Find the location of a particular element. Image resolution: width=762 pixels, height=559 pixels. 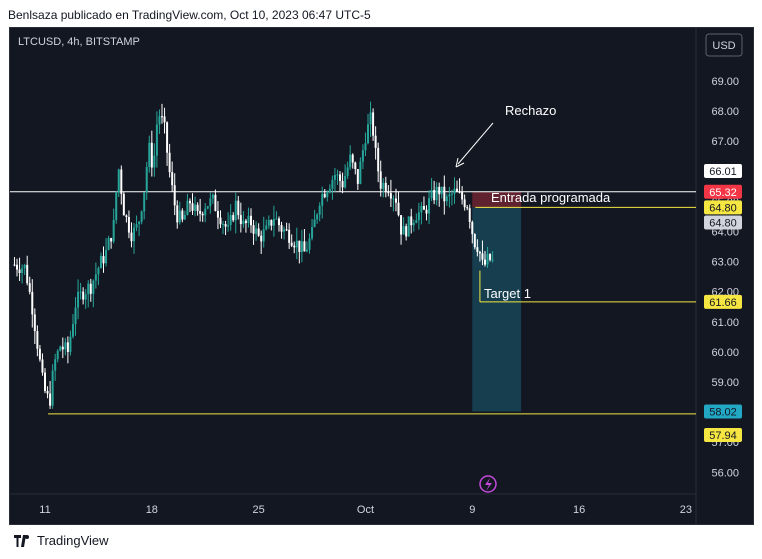

y-tick-label: 56.00 is located at coordinates (725, 473).